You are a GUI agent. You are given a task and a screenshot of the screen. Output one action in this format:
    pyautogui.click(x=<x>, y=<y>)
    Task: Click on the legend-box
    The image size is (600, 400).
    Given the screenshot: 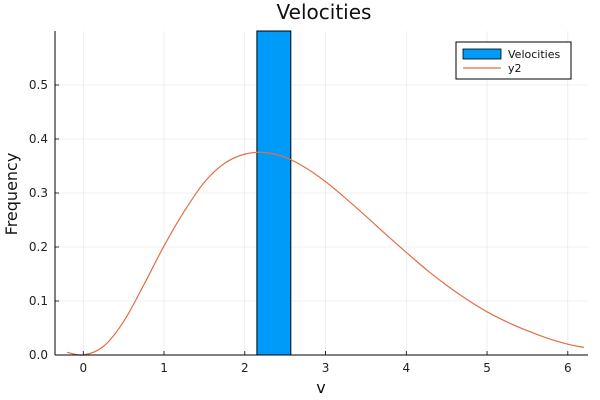 What is the action you would take?
    pyautogui.click(x=513, y=60)
    